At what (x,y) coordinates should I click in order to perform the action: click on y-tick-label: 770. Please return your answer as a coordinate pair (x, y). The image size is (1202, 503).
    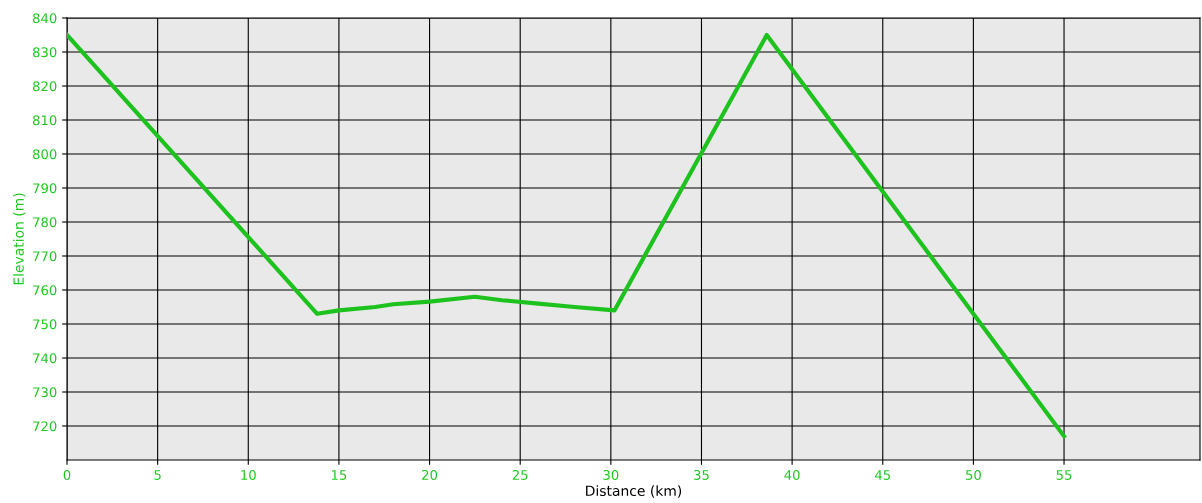
    Looking at the image, I should click on (45, 256).